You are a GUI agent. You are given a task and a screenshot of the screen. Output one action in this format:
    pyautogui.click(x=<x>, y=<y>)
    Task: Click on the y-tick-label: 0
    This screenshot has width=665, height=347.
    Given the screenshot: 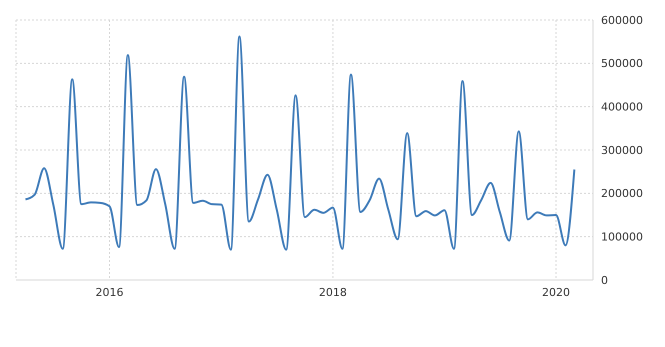 What is the action you would take?
    pyautogui.click(x=604, y=280)
    